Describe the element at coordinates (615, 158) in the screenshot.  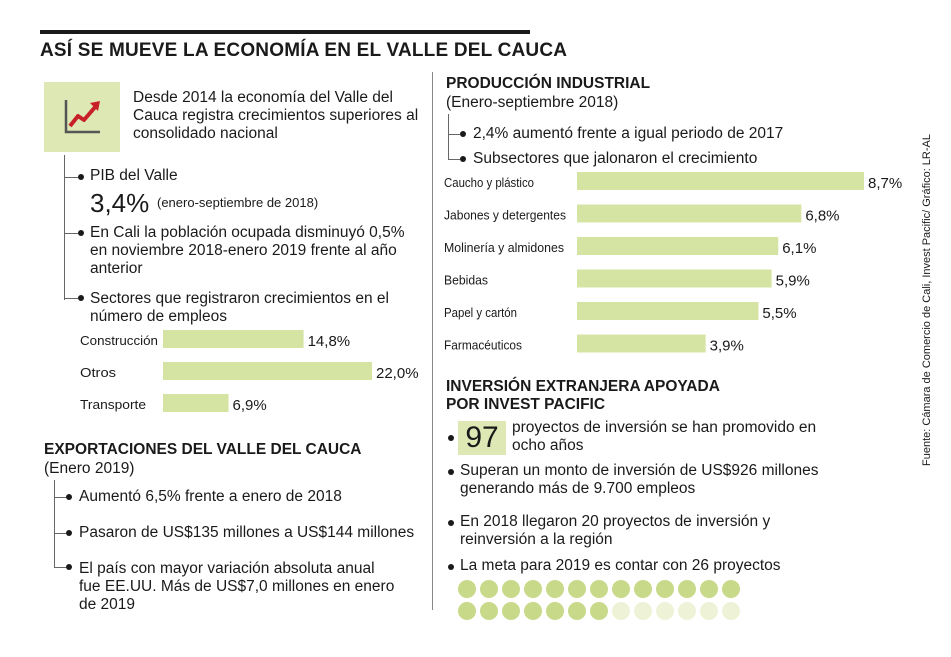
I see `produccion-item-2: Subsectores que jalonaron el crecimiento` at that location.